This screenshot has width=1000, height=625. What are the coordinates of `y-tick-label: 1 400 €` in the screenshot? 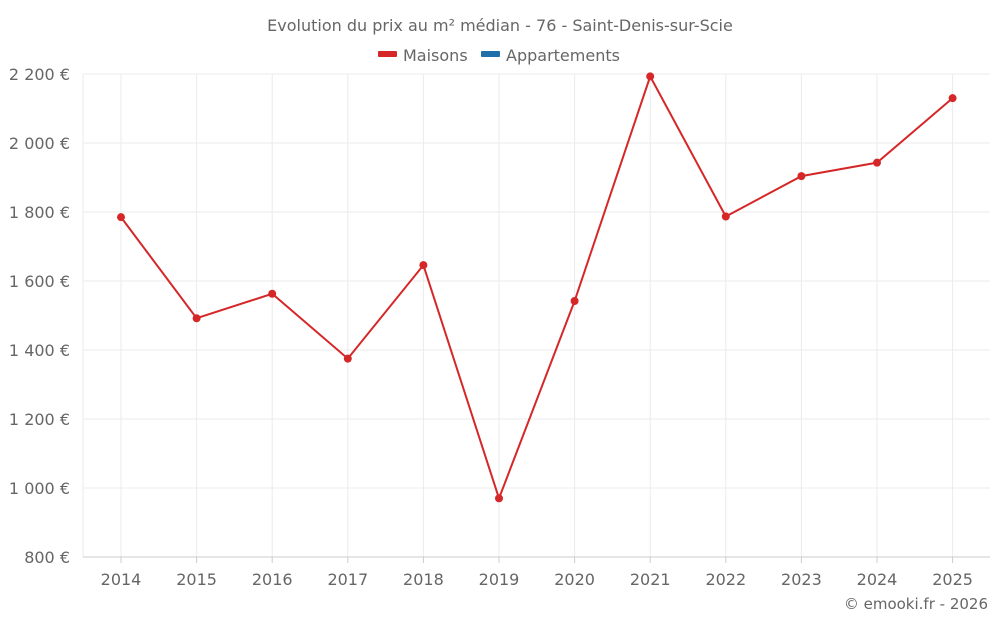 It's located at (39, 350).